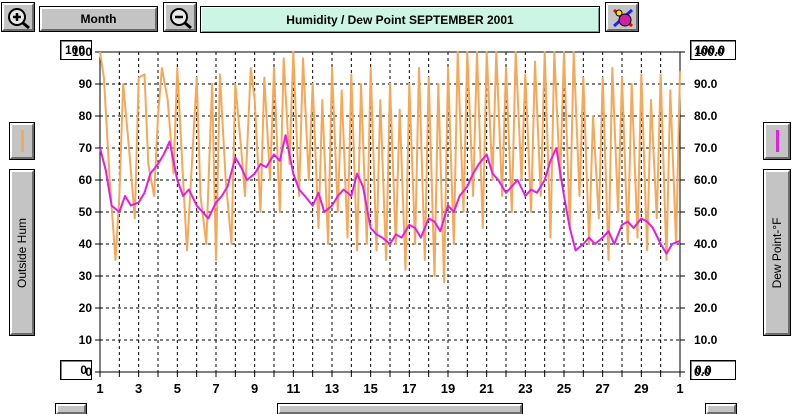 The width and height of the screenshot is (800, 414). Describe the element at coordinates (86, 340) in the screenshot. I see `y-left-tick-label: 10` at that location.